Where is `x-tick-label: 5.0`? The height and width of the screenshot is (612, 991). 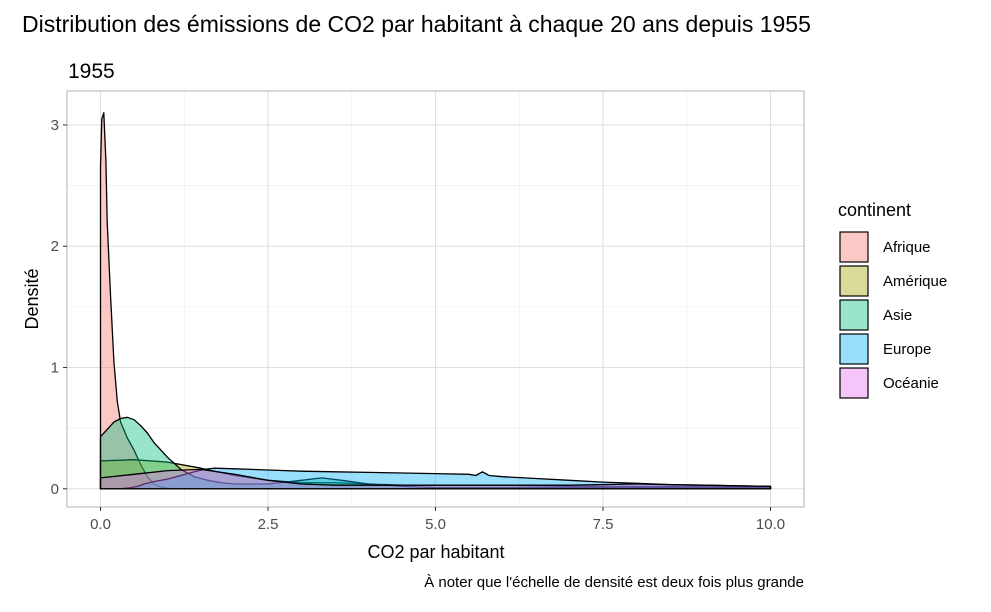
x-tick-label: 5.0 is located at coordinates (435, 524).